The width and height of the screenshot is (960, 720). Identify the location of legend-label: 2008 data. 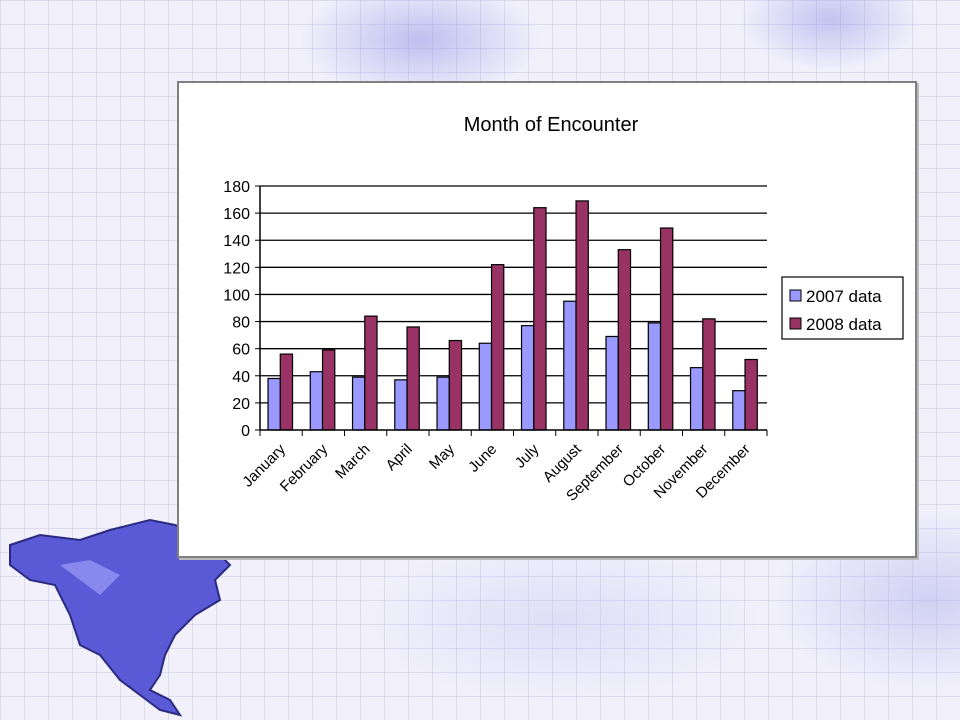
(844, 324).